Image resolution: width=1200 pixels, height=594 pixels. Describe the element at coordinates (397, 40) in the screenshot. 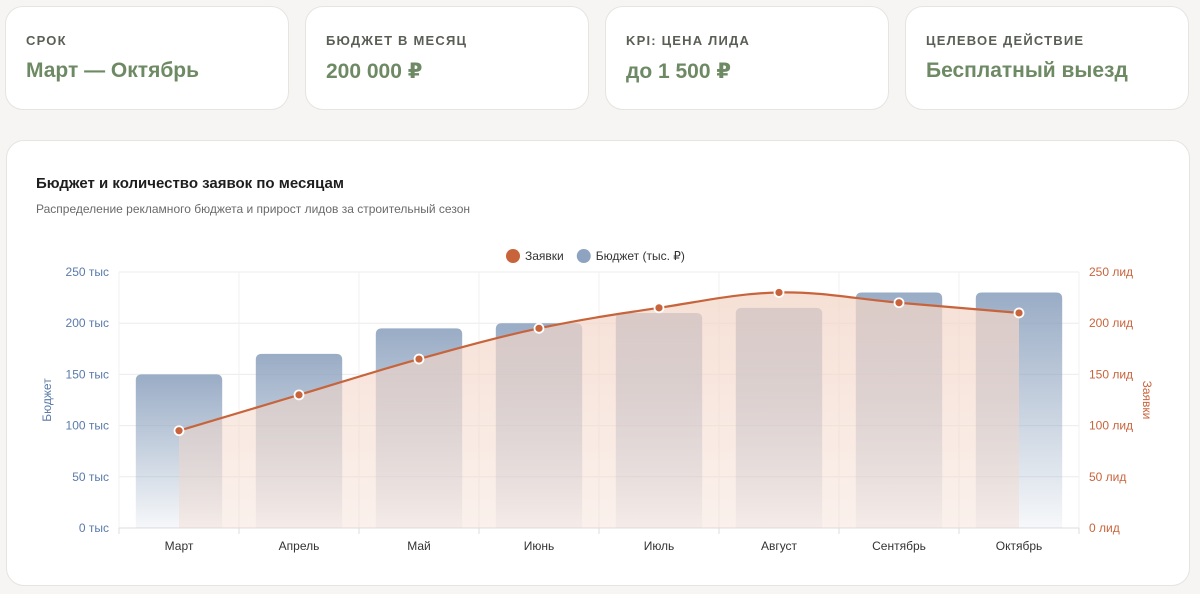

I see `kpi-label: Бюджет в месяц` at that location.